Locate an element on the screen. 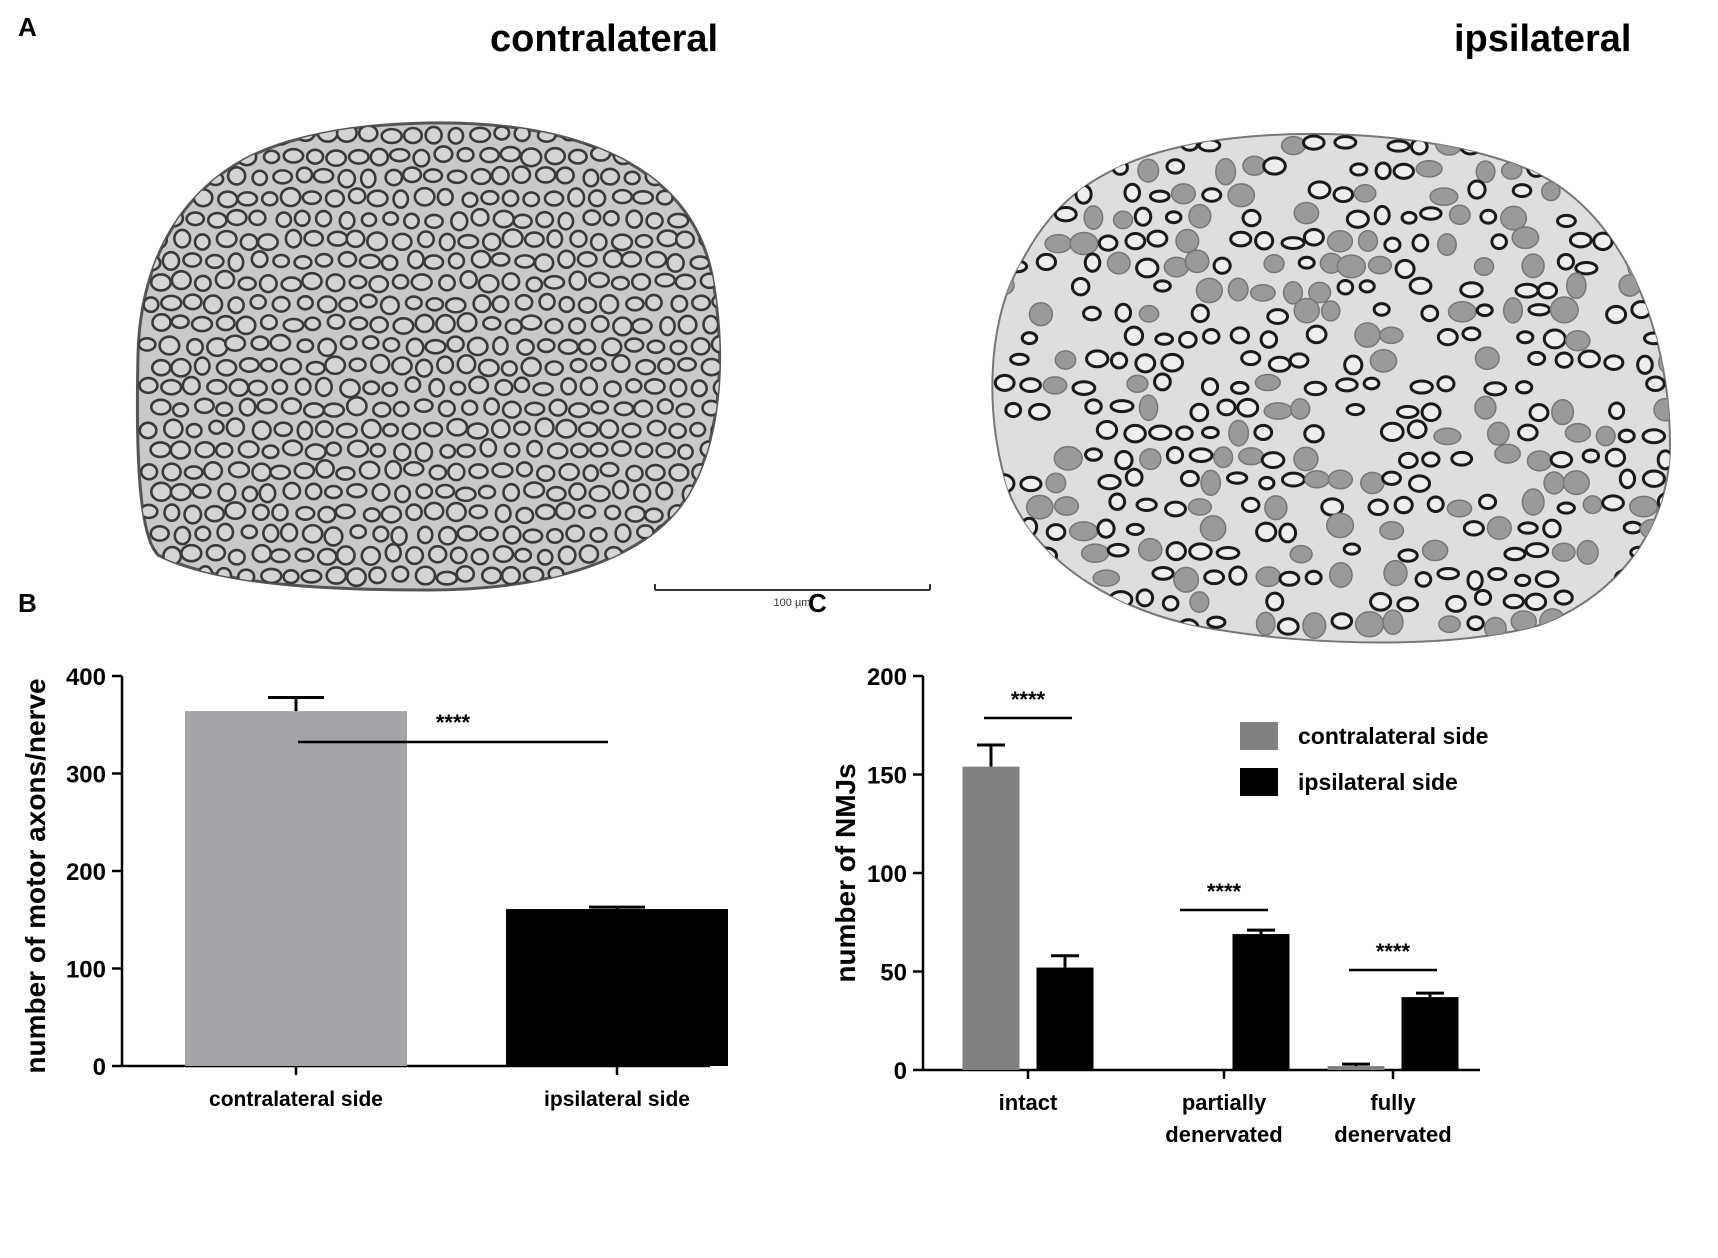  micrograph-contralateral is located at coordinates (428, 356).